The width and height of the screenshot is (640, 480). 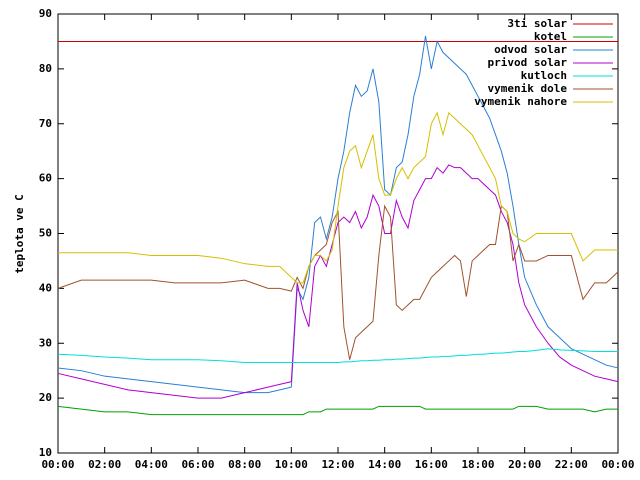 I want to click on y-tick-label: 10, so click(x=45, y=452).